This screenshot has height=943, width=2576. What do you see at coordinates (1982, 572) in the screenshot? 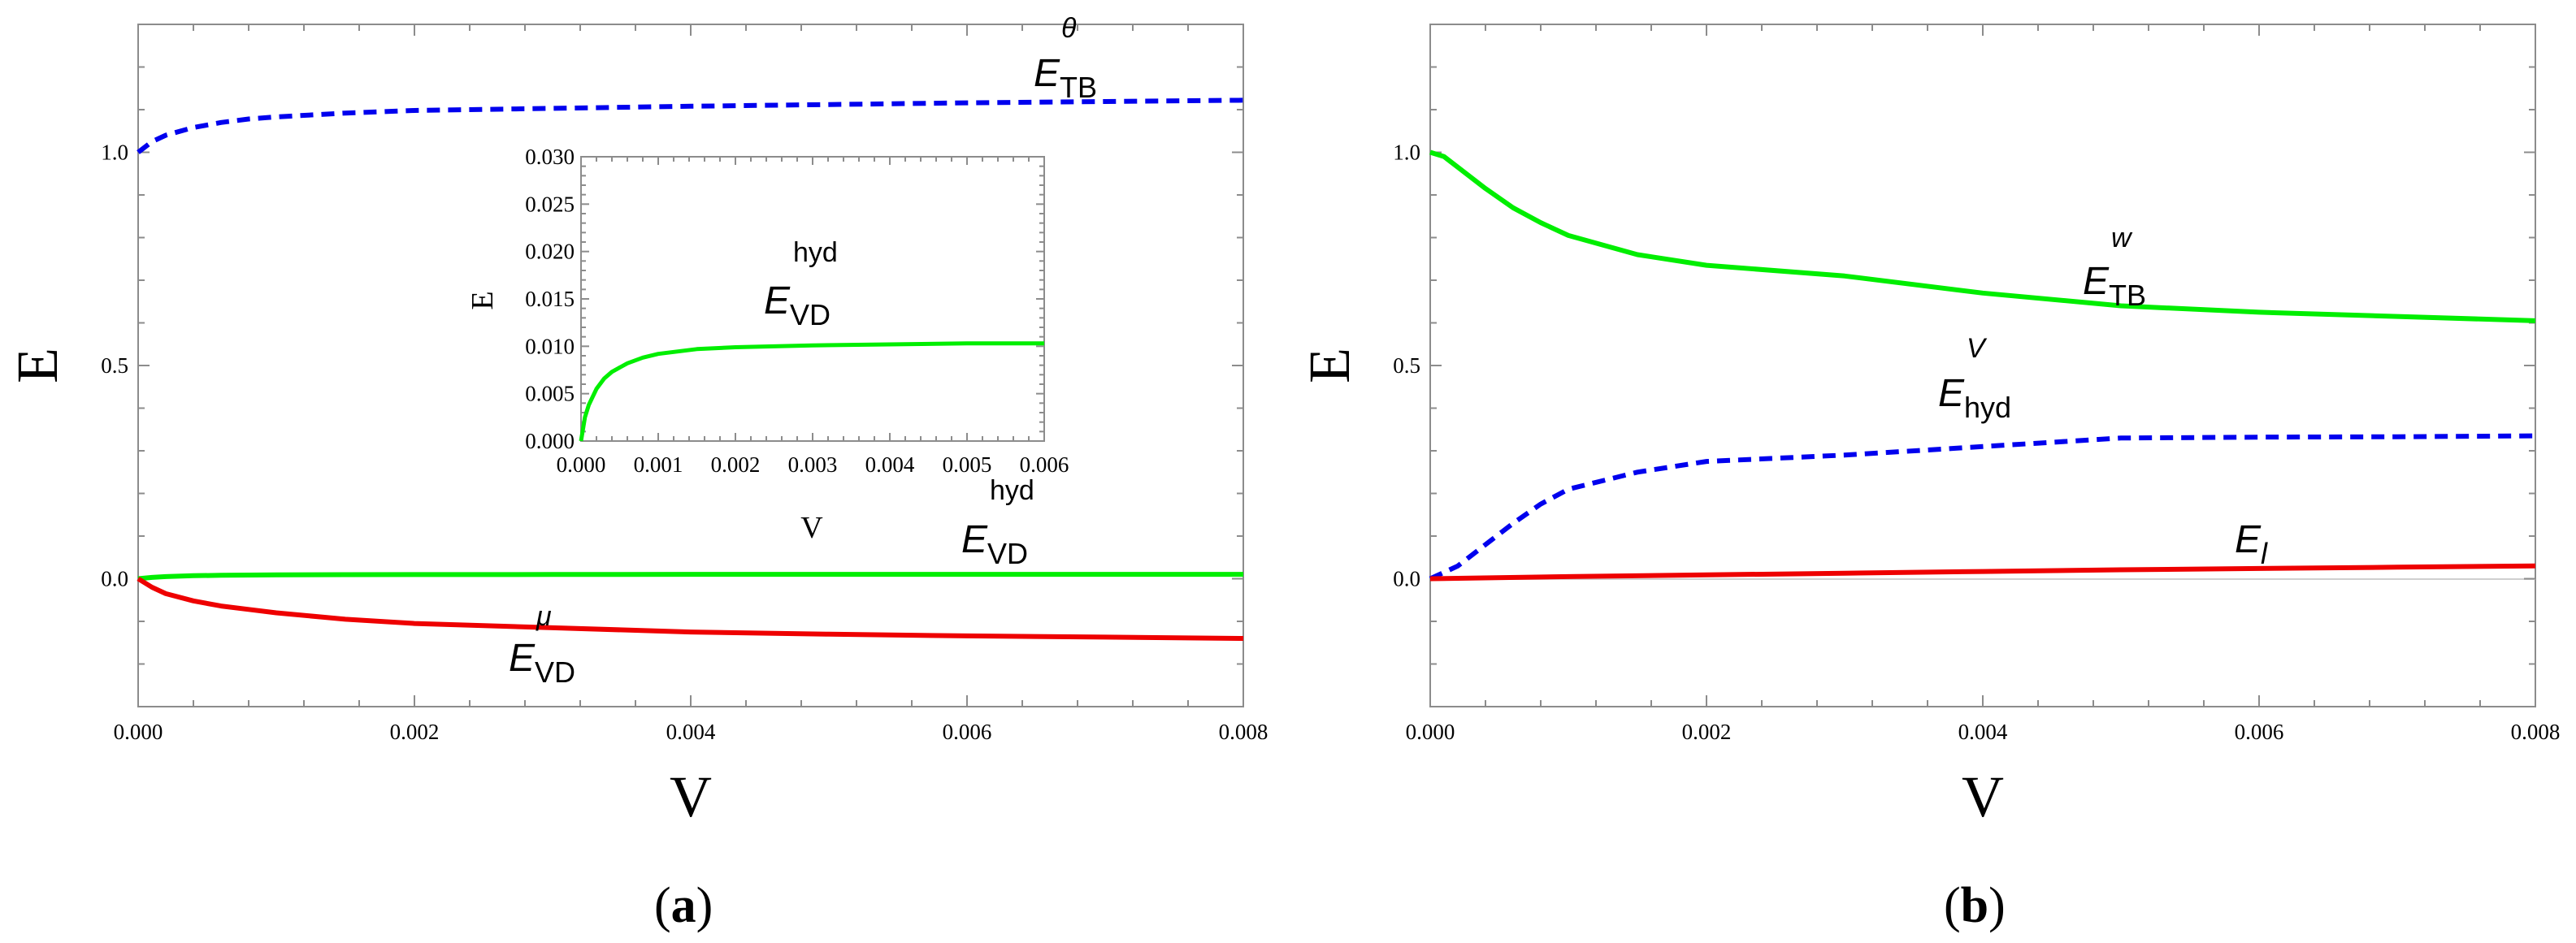
I see `series-line-e-l` at bounding box center [1982, 572].